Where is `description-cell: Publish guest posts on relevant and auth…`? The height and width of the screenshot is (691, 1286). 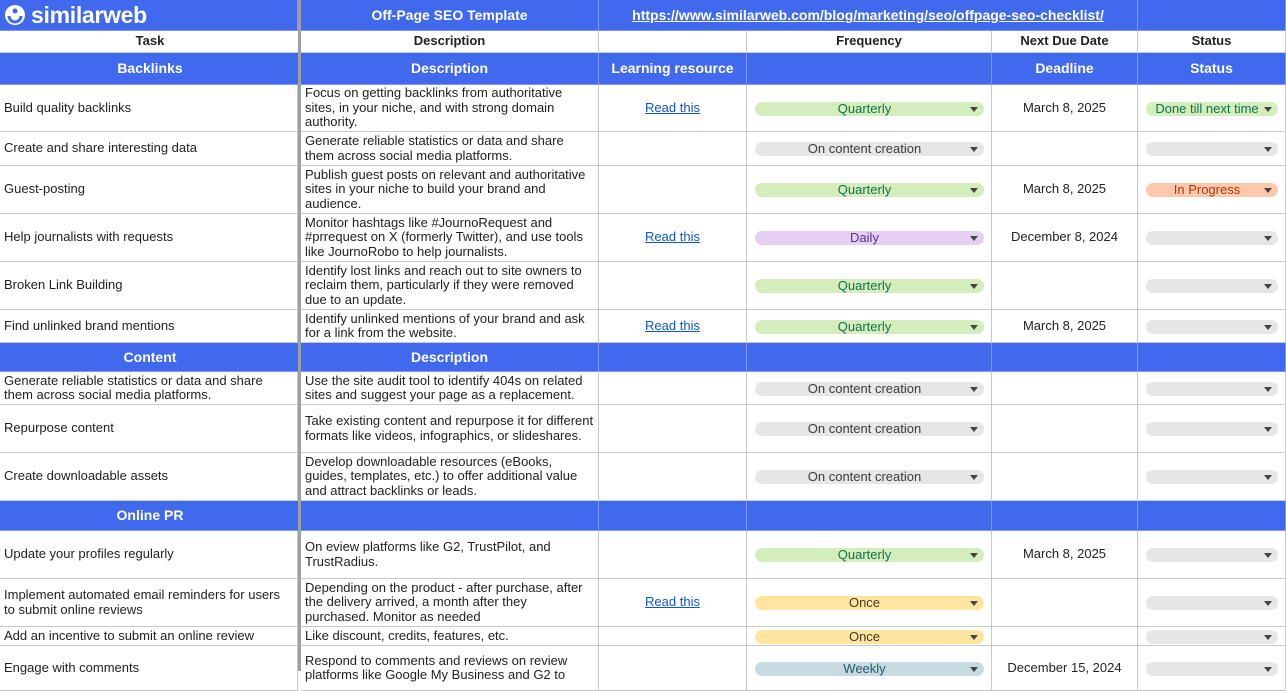 description-cell: Publish guest posts on relevant and auth… is located at coordinates (450, 190).